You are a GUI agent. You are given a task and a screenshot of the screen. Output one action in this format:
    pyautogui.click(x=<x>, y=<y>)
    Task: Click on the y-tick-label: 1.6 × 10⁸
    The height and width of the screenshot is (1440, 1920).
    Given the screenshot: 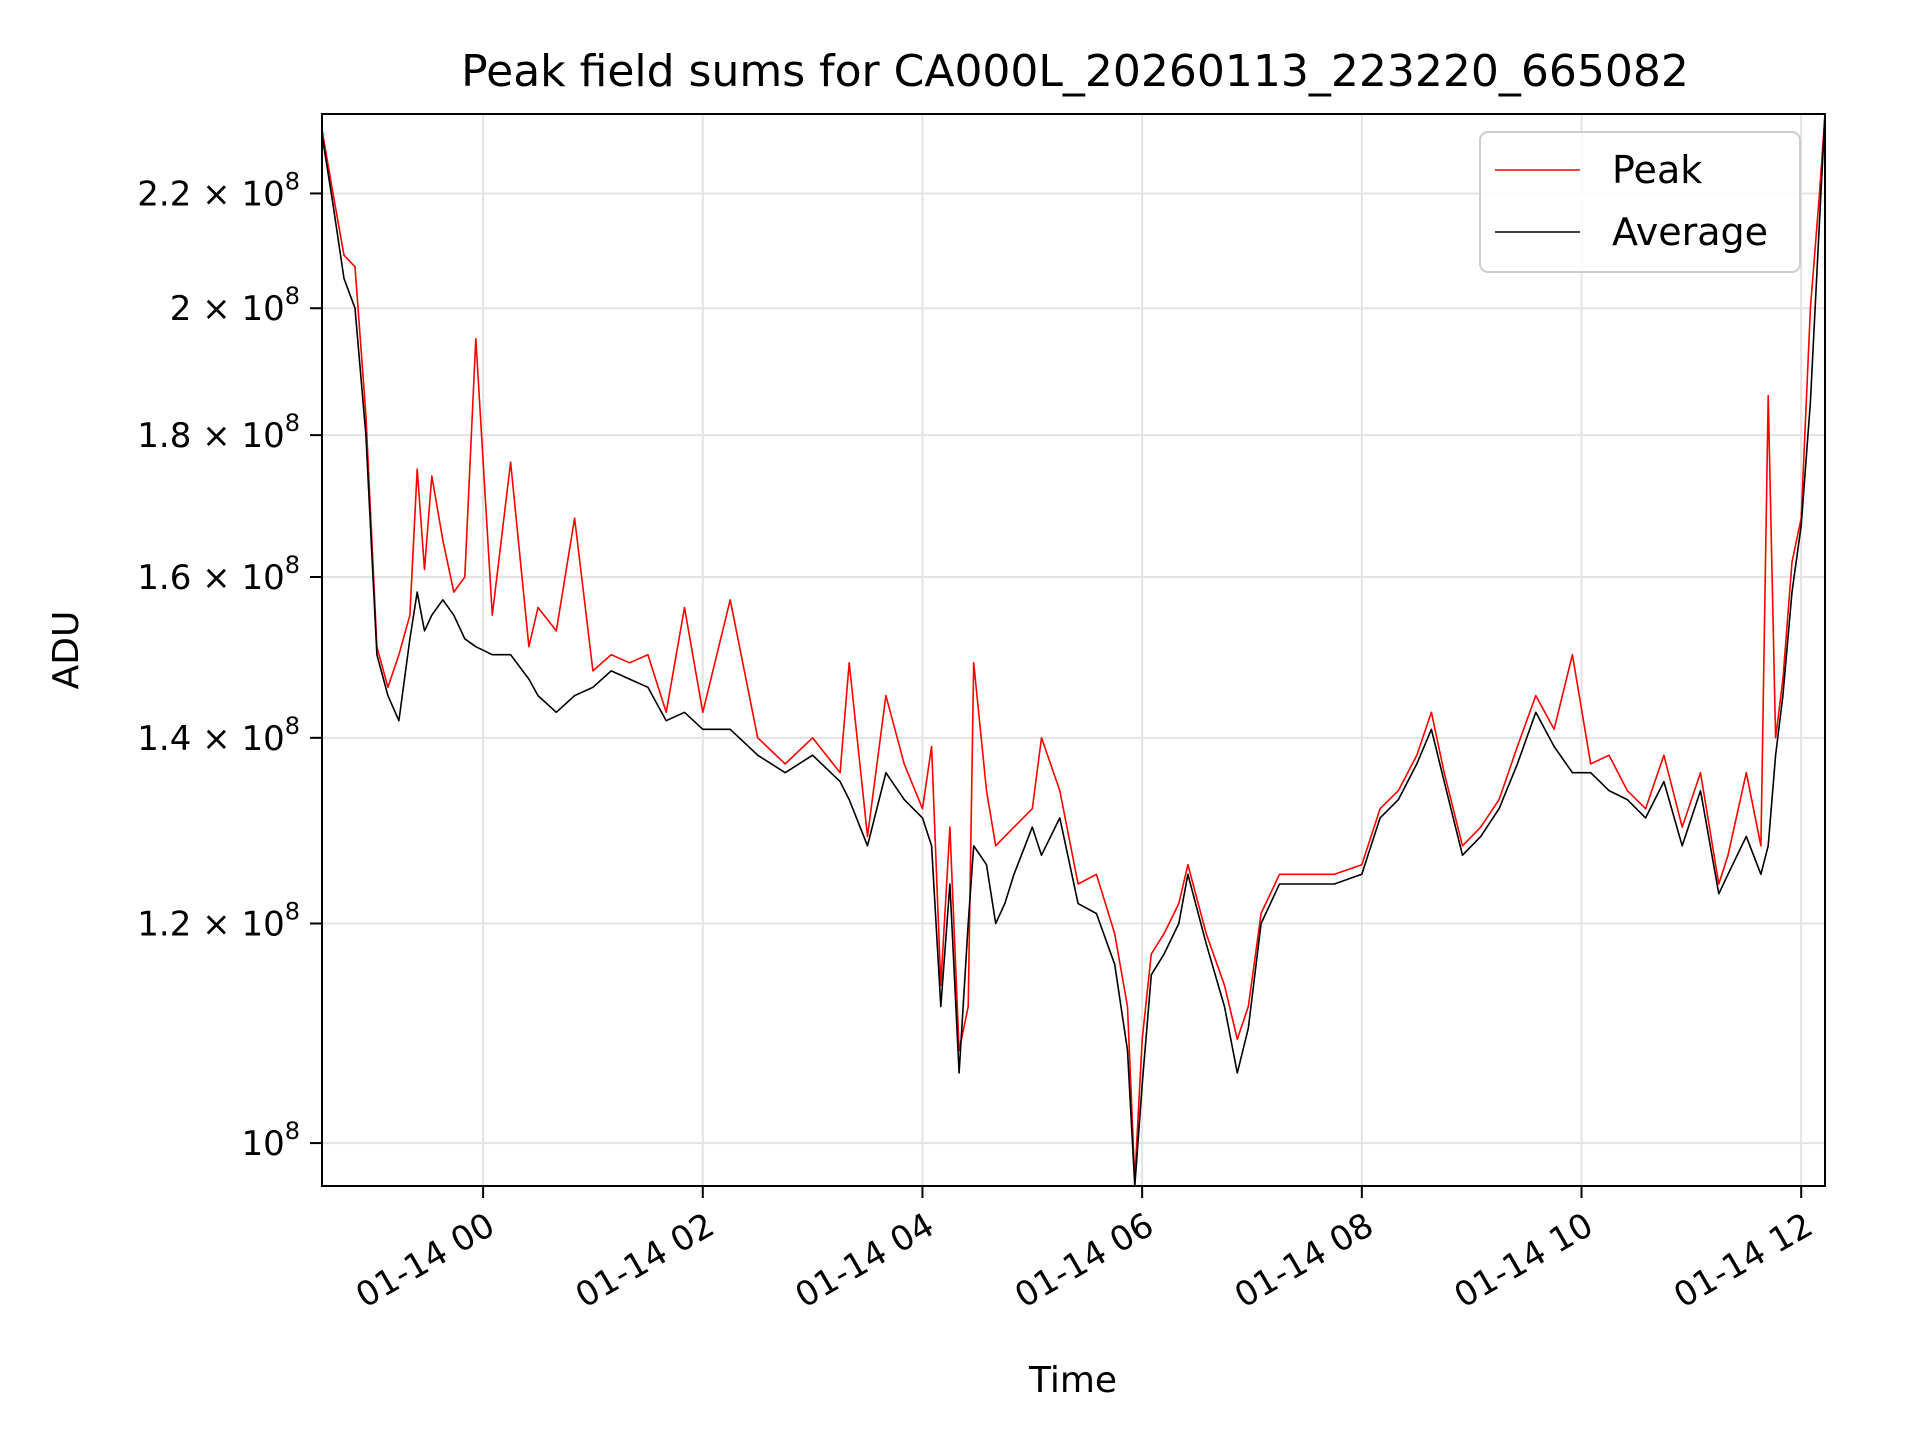 What is the action you would take?
    pyautogui.click(x=218, y=574)
    